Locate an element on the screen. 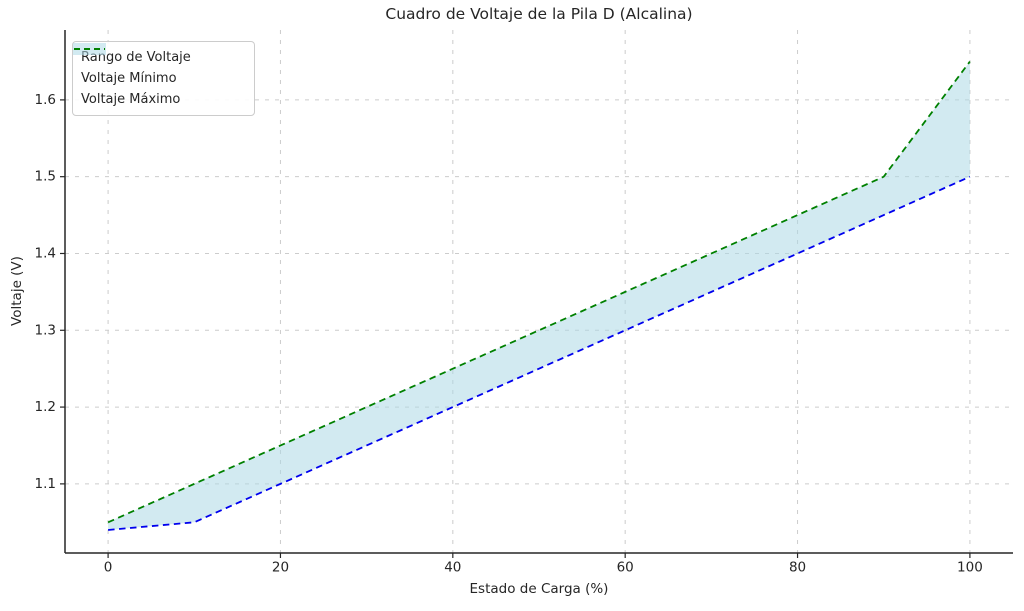 The image size is (1024, 611). legend-item-voltaje-minimo: Voltaje Mínimo is located at coordinates (159, 67).